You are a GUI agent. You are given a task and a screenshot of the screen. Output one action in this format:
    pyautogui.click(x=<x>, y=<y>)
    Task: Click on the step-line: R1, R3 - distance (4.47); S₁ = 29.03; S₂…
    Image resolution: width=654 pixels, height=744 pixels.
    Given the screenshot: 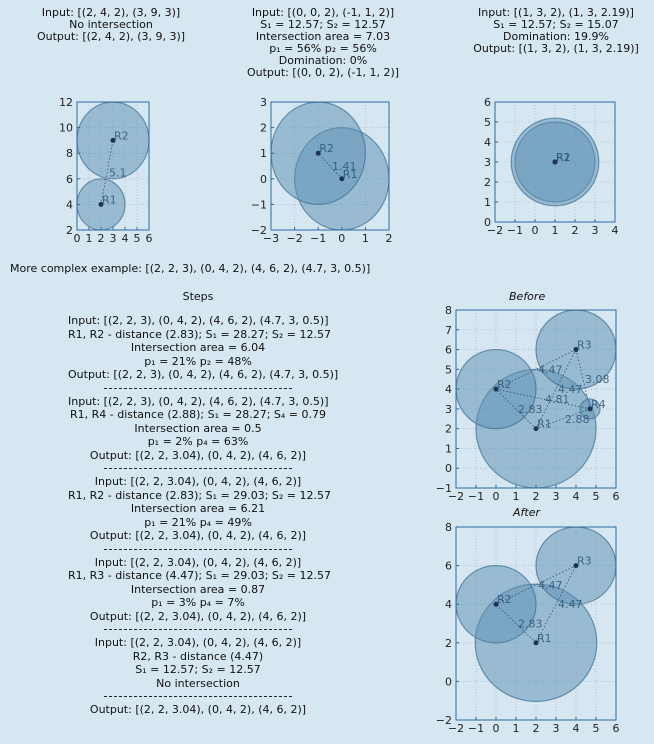 What is the action you would take?
    pyautogui.click(x=200, y=575)
    